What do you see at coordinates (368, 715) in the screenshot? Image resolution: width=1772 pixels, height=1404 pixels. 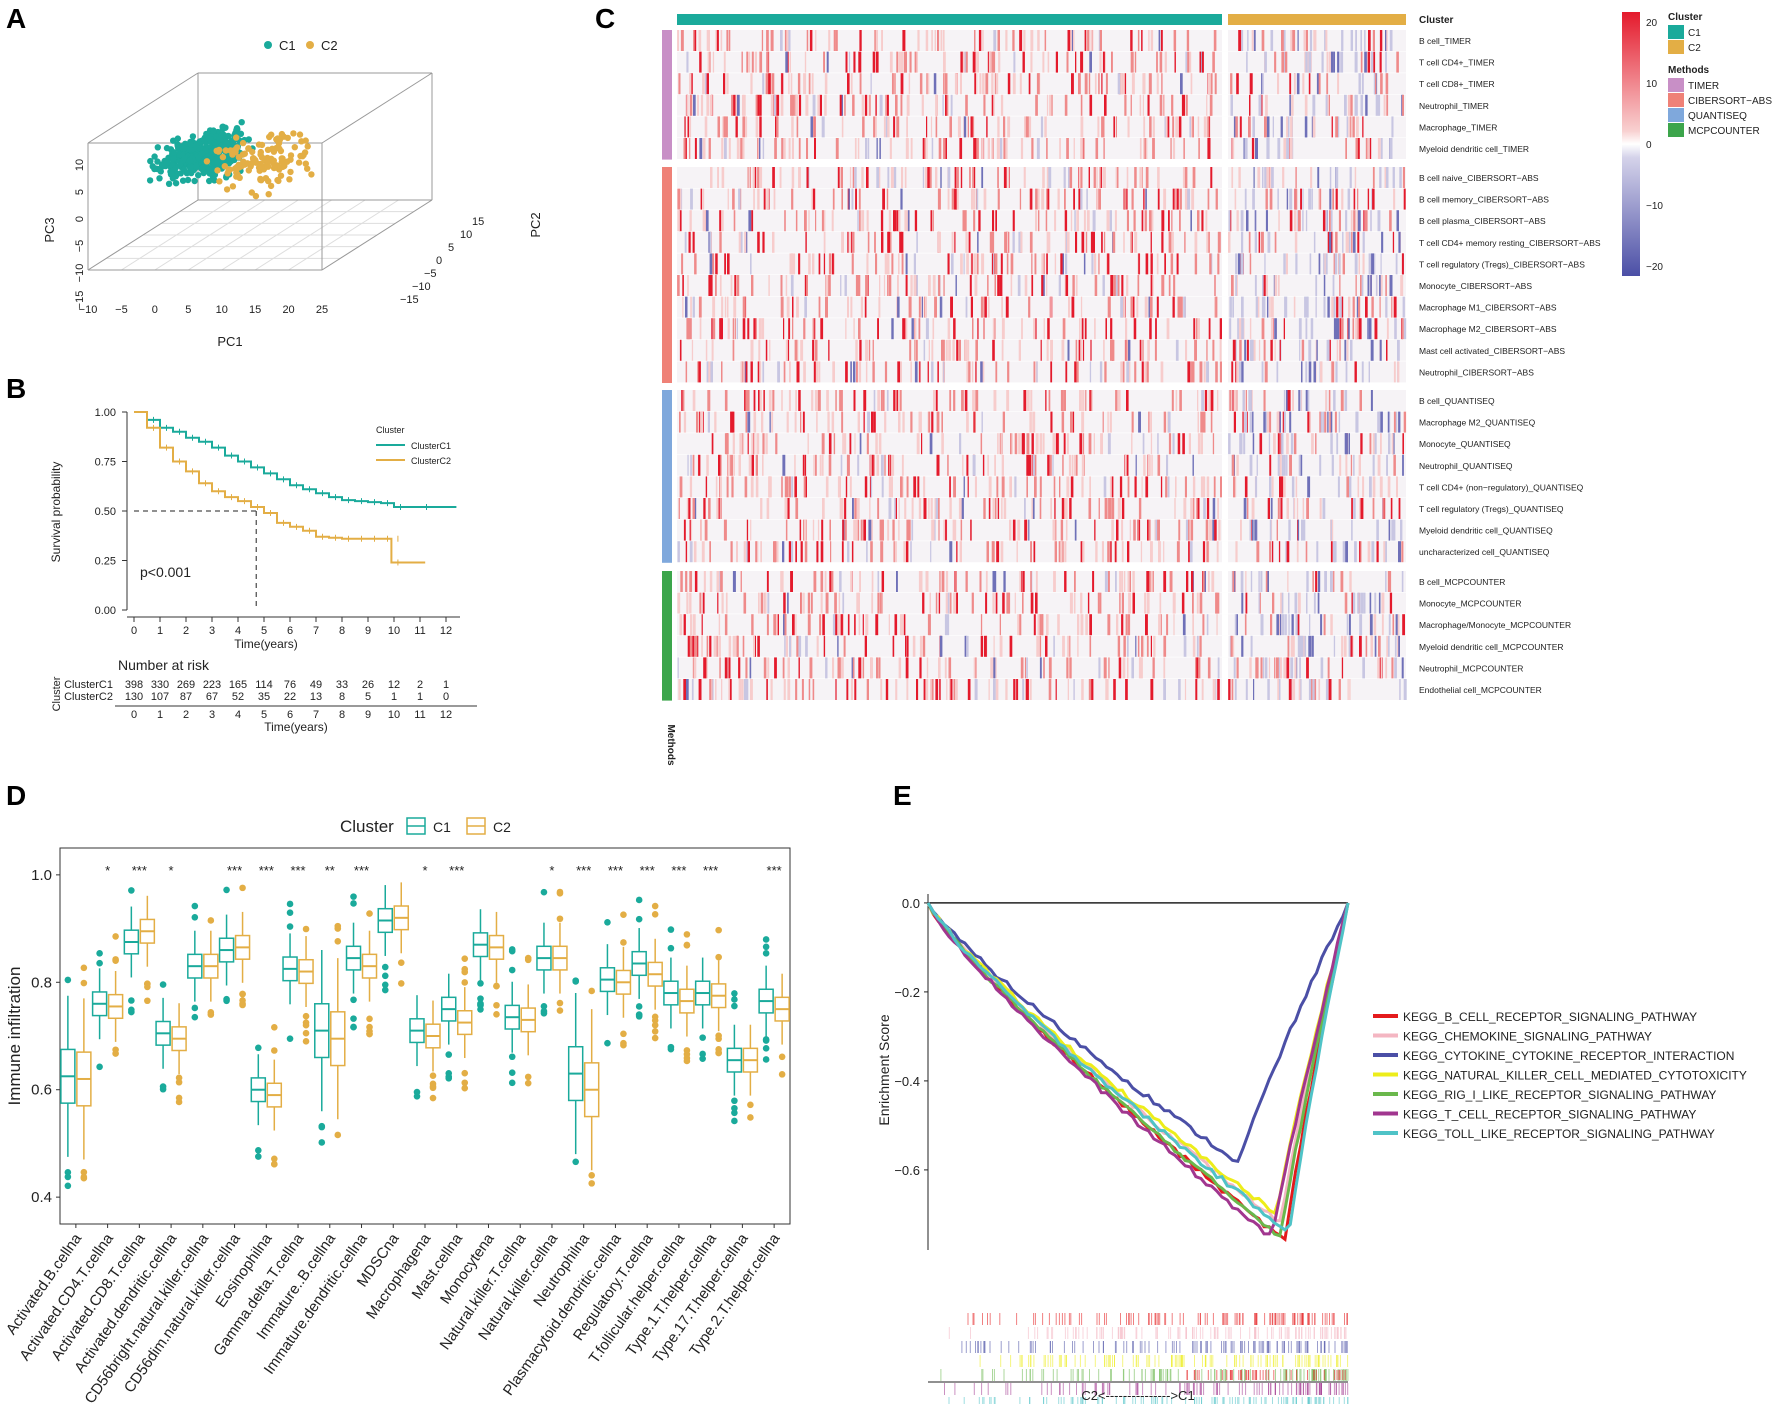 I see `risk-x-tick: 9` at bounding box center [368, 715].